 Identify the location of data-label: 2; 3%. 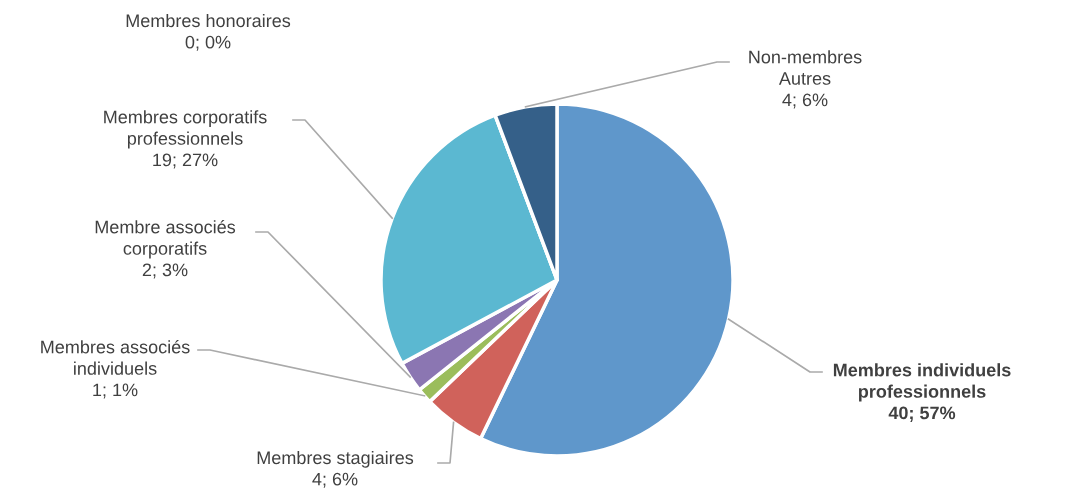
(165, 271).